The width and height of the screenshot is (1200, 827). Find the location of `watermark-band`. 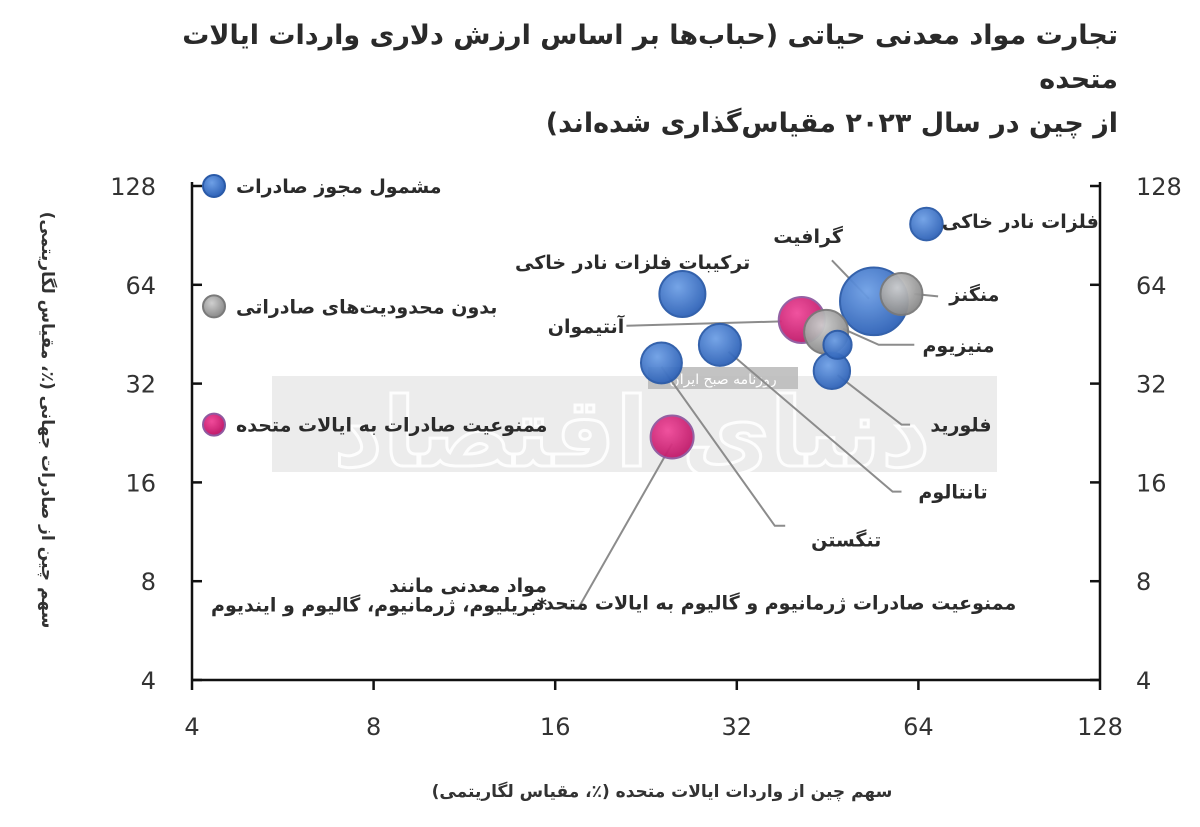

watermark-band is located at coordinates (634, 424).